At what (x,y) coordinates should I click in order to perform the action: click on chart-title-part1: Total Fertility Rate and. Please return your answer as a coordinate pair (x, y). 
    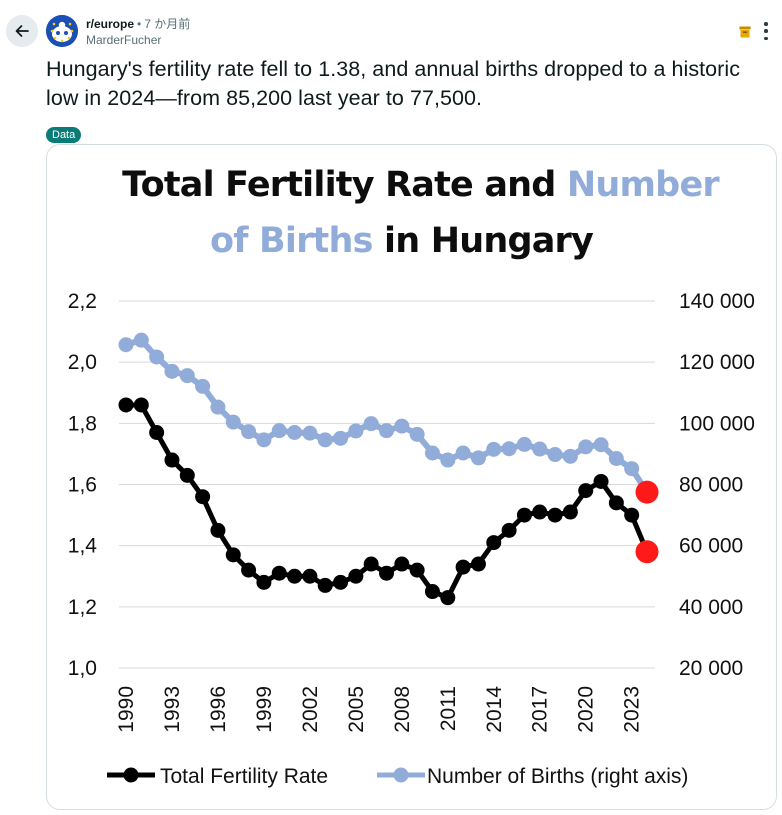
    Looking at the image, I should click on (339, 185).